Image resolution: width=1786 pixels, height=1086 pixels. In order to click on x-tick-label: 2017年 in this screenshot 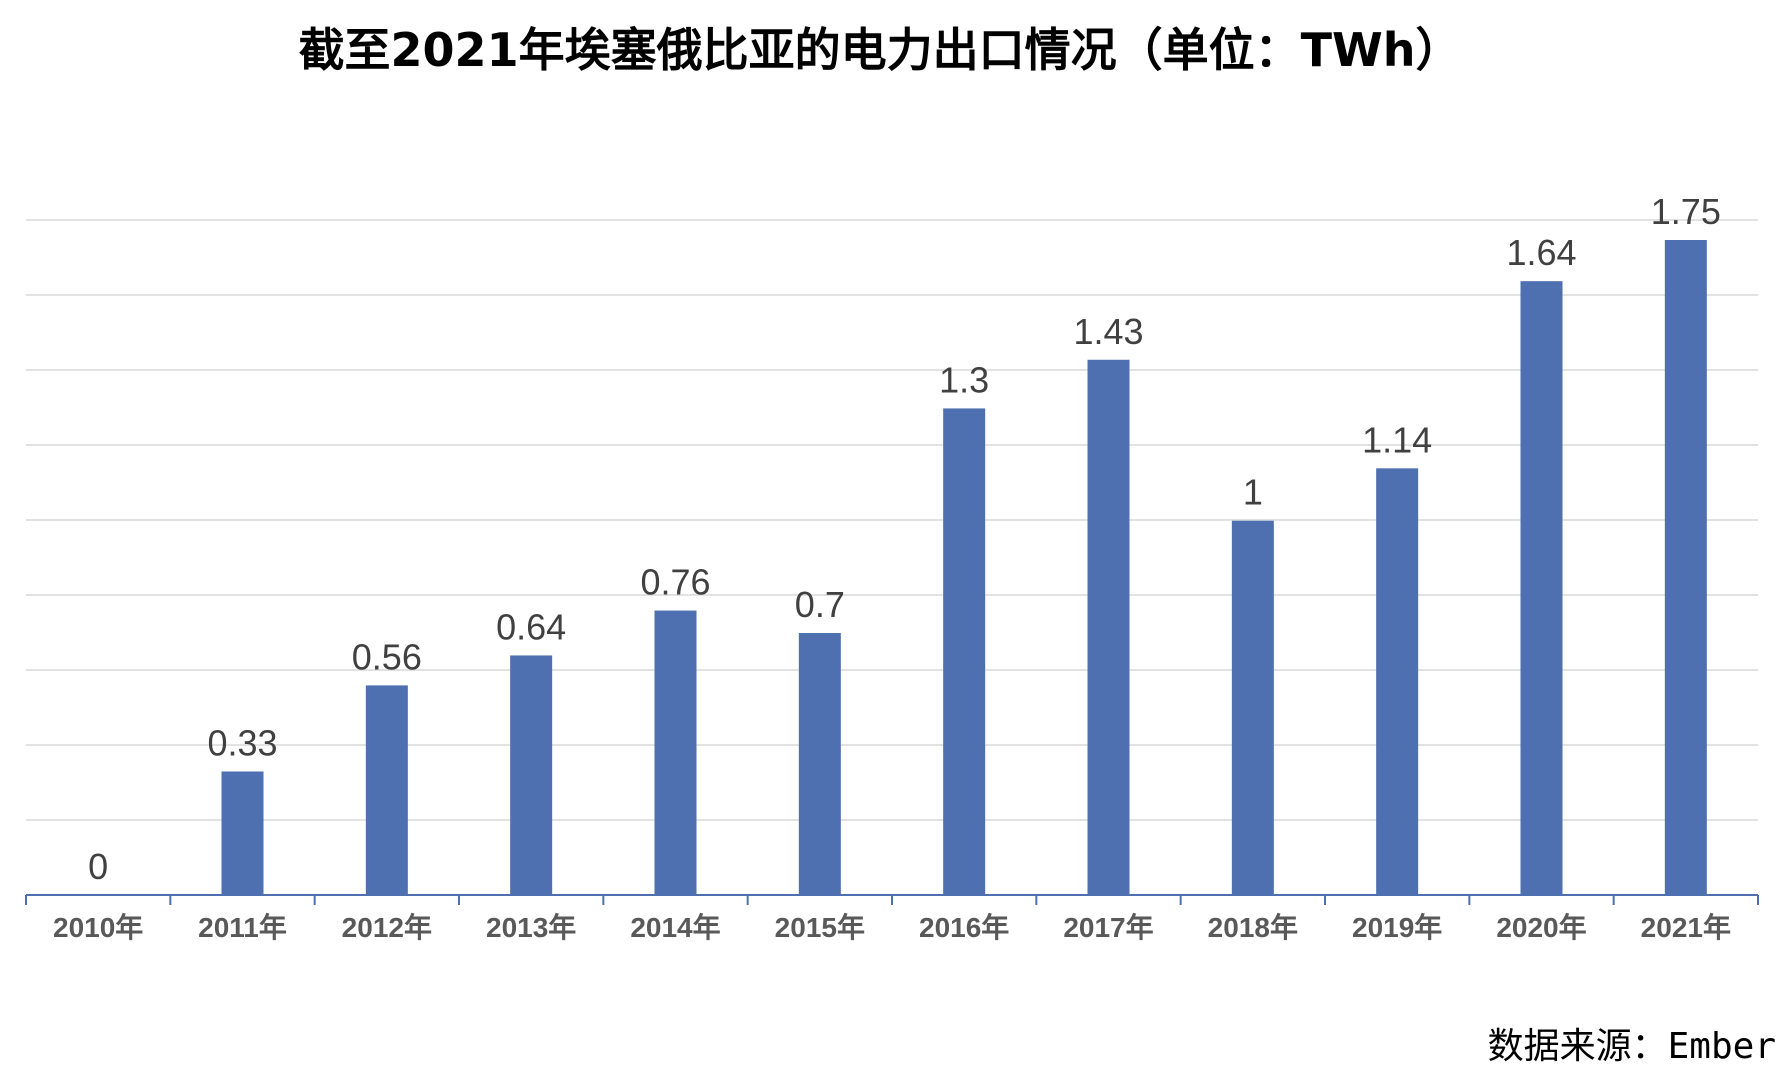, I will do `click(1108, 927)`.